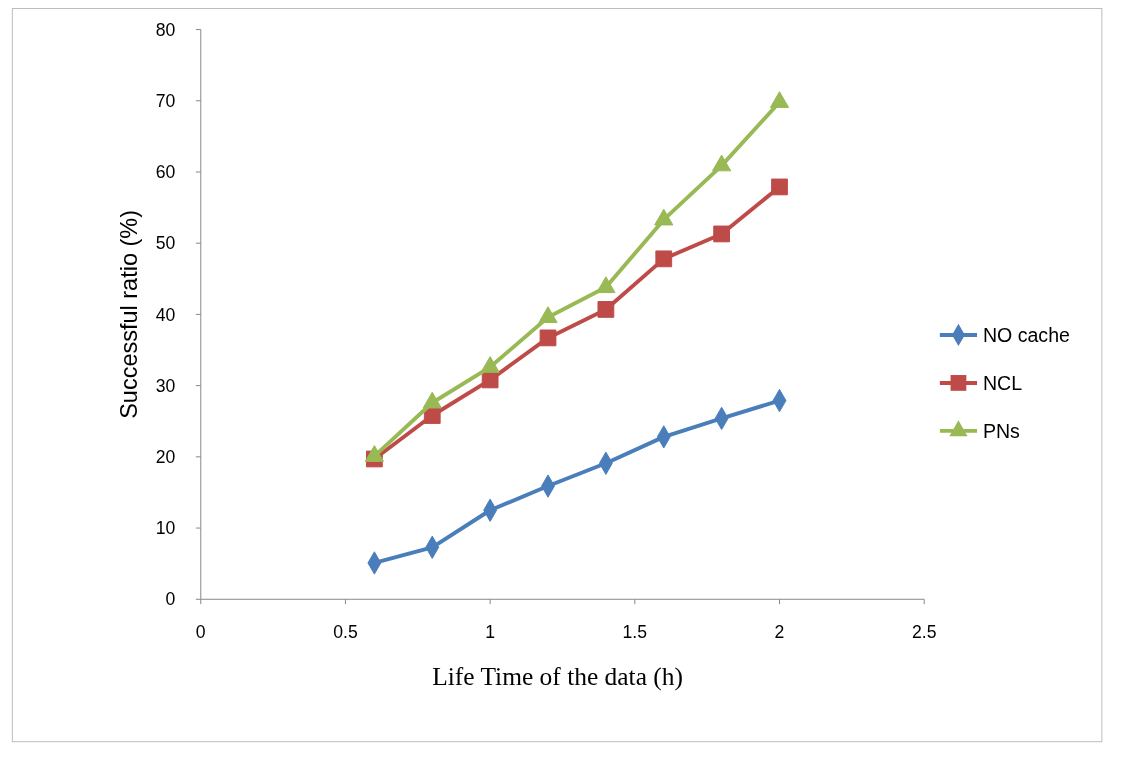  What do you see at coordinates (345, 632) in the screenshot?
I see `x-tick-label: 0.5` at bounding box center [345, 632].